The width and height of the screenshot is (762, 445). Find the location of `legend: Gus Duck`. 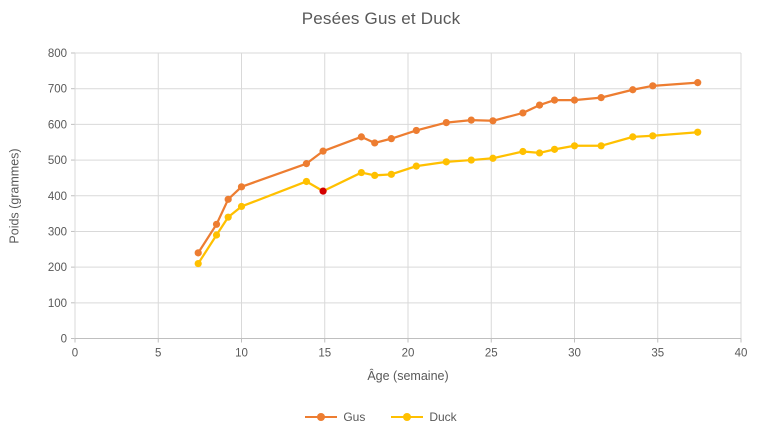

legend: Gus Duck is located at coordinates (381, 417).